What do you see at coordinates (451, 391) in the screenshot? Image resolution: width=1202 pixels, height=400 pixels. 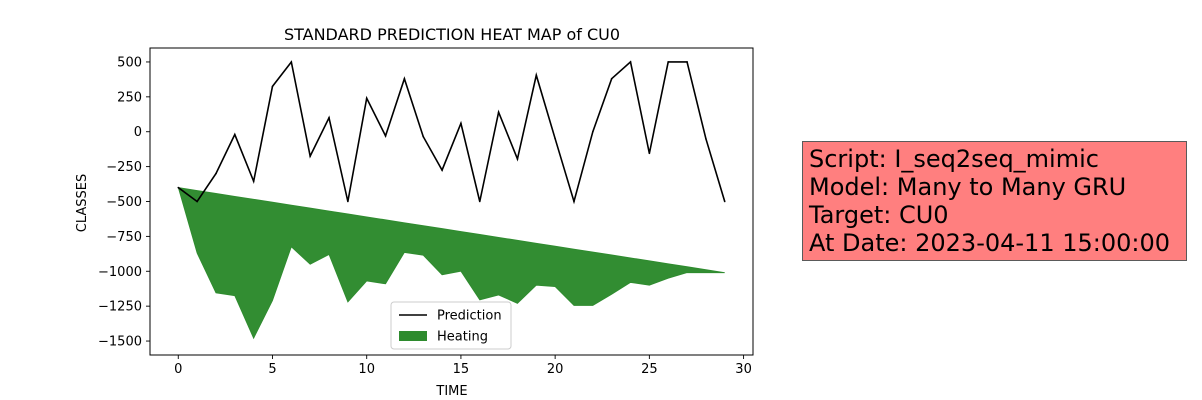 I see `x-axis-label: TIME` at bounding box center [451, 391].